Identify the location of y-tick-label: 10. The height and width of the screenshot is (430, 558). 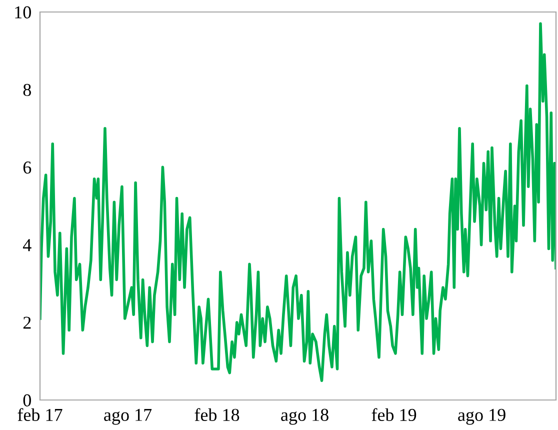
(23, 12).